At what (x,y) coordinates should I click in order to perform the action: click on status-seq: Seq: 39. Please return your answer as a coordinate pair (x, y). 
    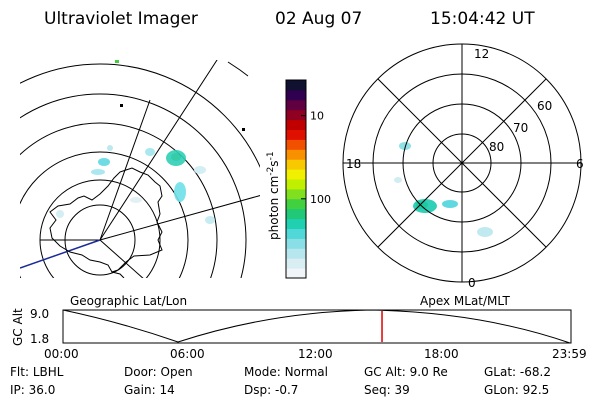
    Looking at the image, I should click on (387, 390).